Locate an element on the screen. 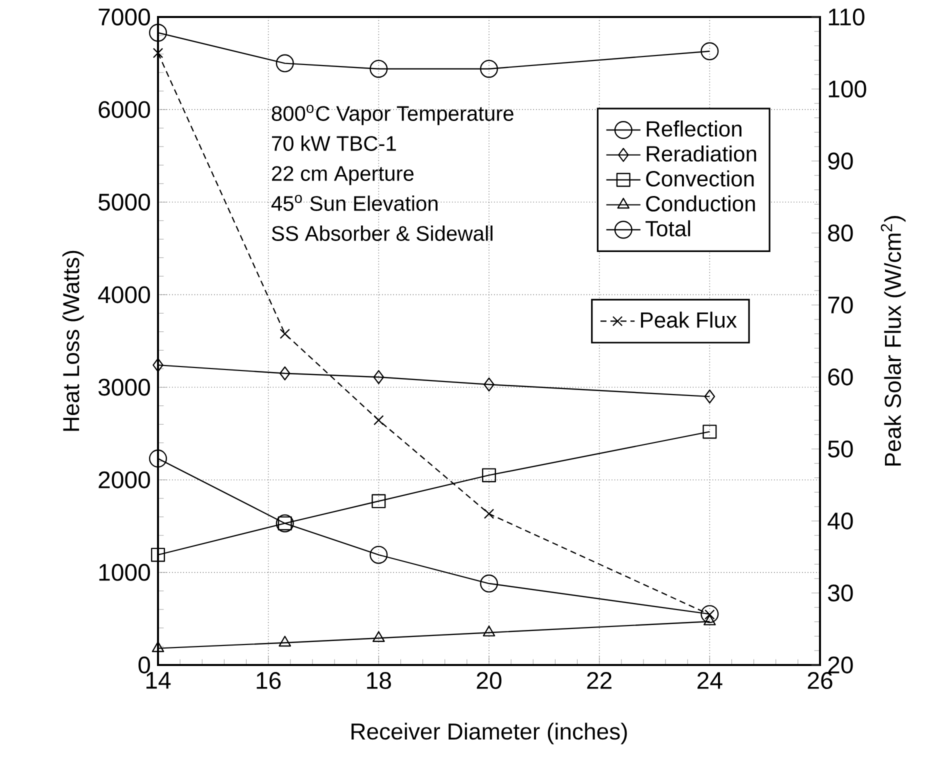 The image size is (931, 780). annotation: 800$^{o}$C Vapor Temperature is located at coordinates (393, 115).